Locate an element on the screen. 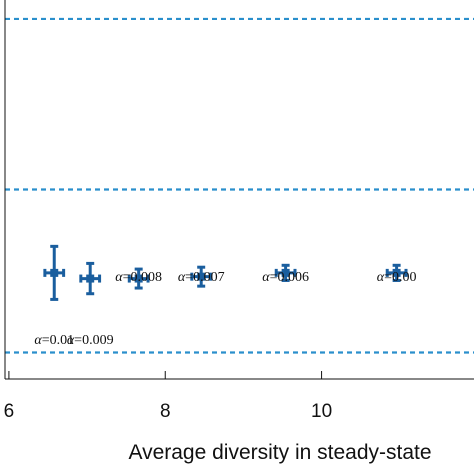 The image size is (474, 474). alpha-annotation: α=0.007 is located at coordinates (201, 277).